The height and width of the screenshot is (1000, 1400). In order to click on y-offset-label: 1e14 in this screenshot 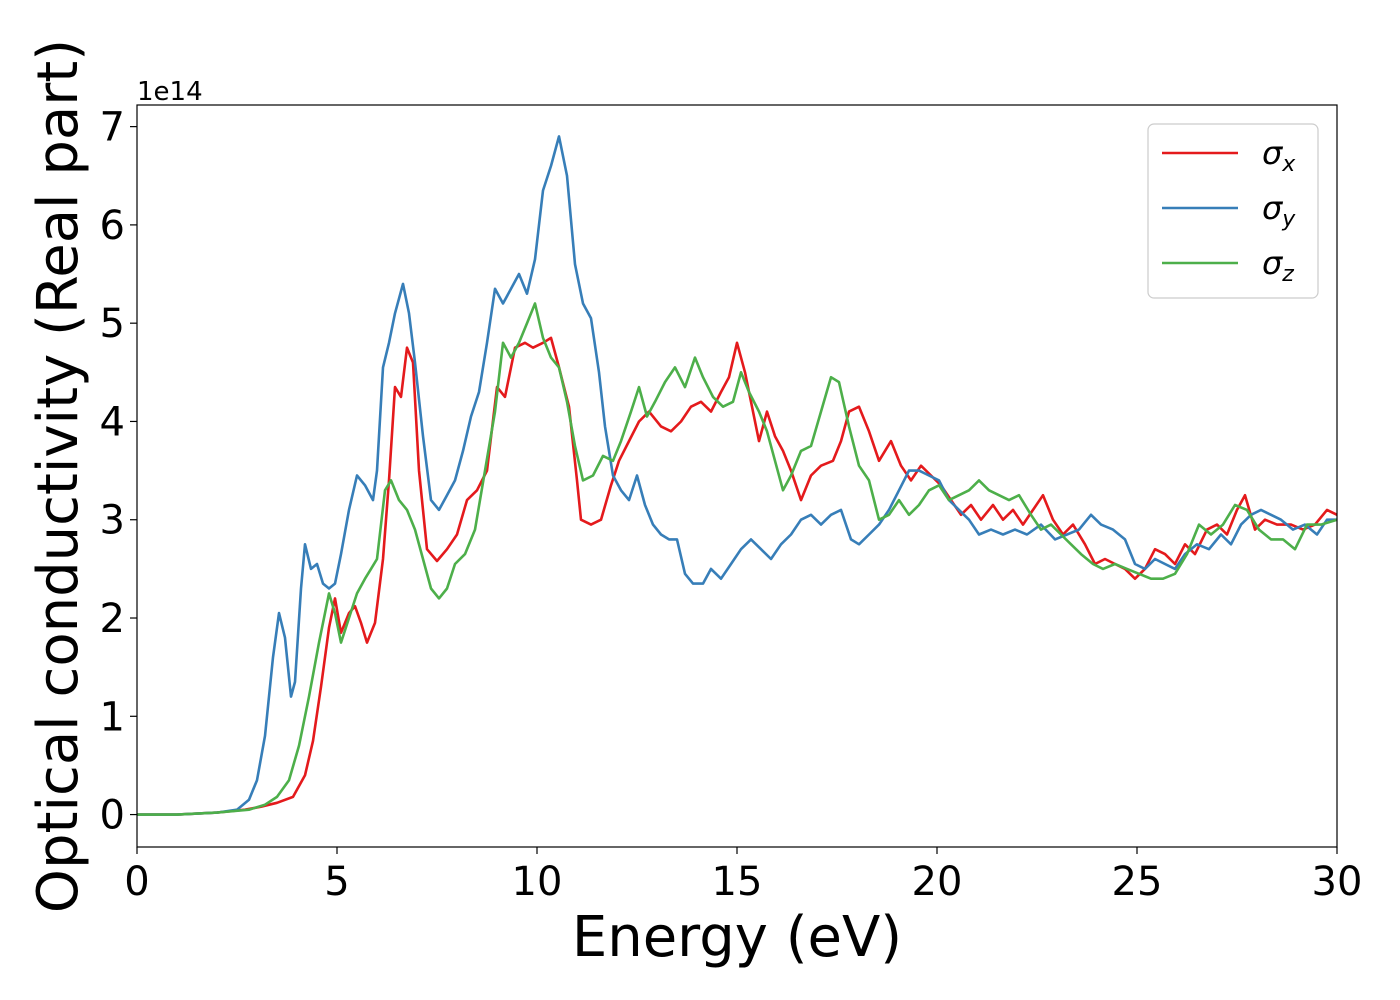, I will do `click(170, 92)`.